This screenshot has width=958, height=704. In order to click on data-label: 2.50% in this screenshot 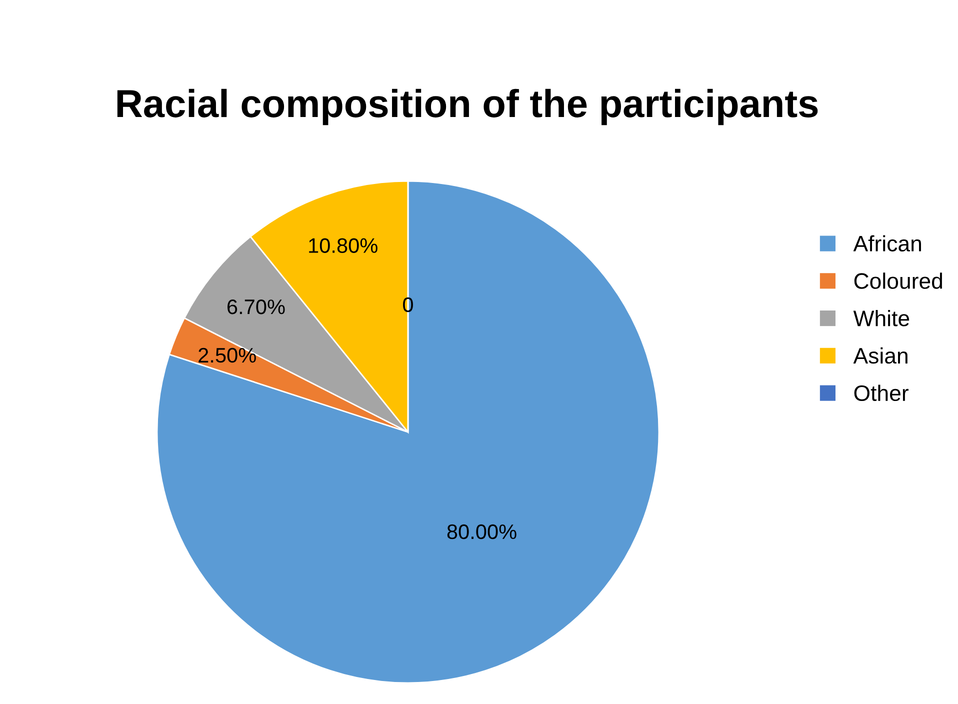, I will do `click(227, 355)`.